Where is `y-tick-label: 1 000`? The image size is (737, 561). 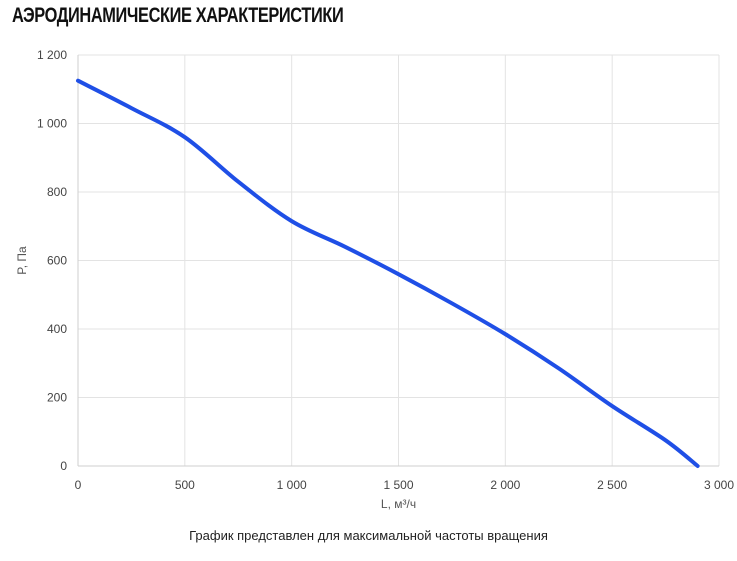 y-tick-label: 1 000 is located at coordinates (52, 124).